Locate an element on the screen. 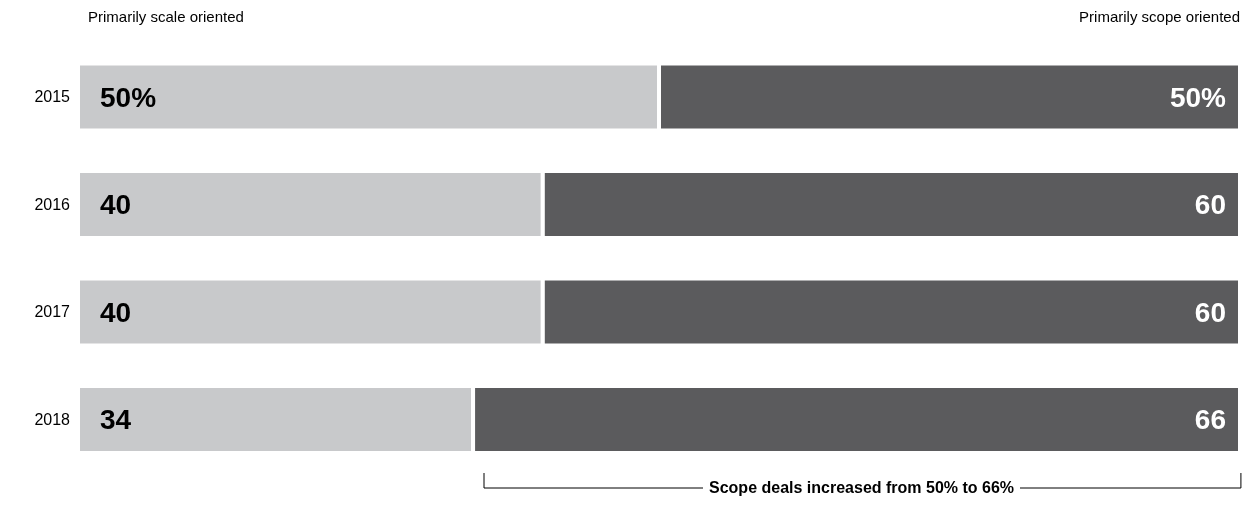  data-label: 34 is located at coordinates (116, 420).